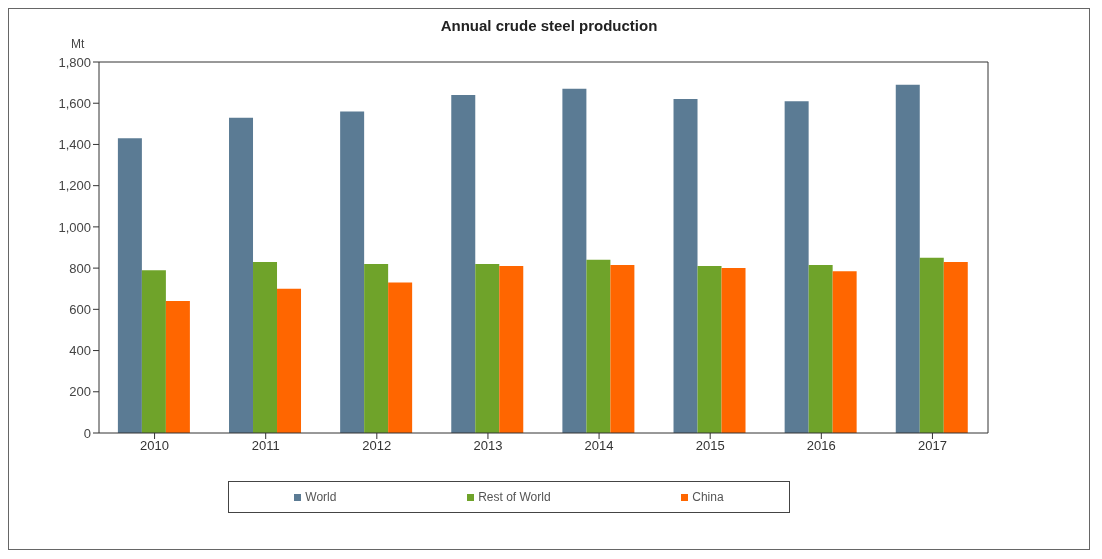 The width and height of the screenshot is (1102, 559). I want to click on y-tick-label: 400, so click(80, 351).